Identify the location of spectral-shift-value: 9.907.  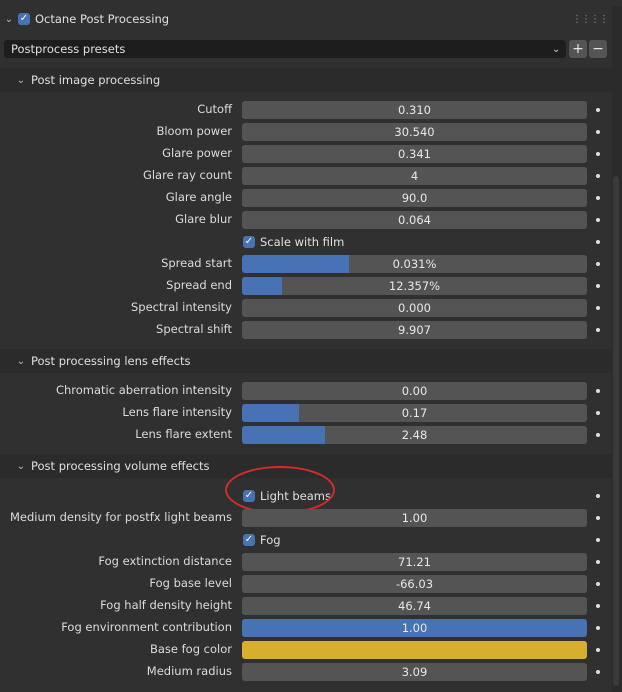
(414, 330).